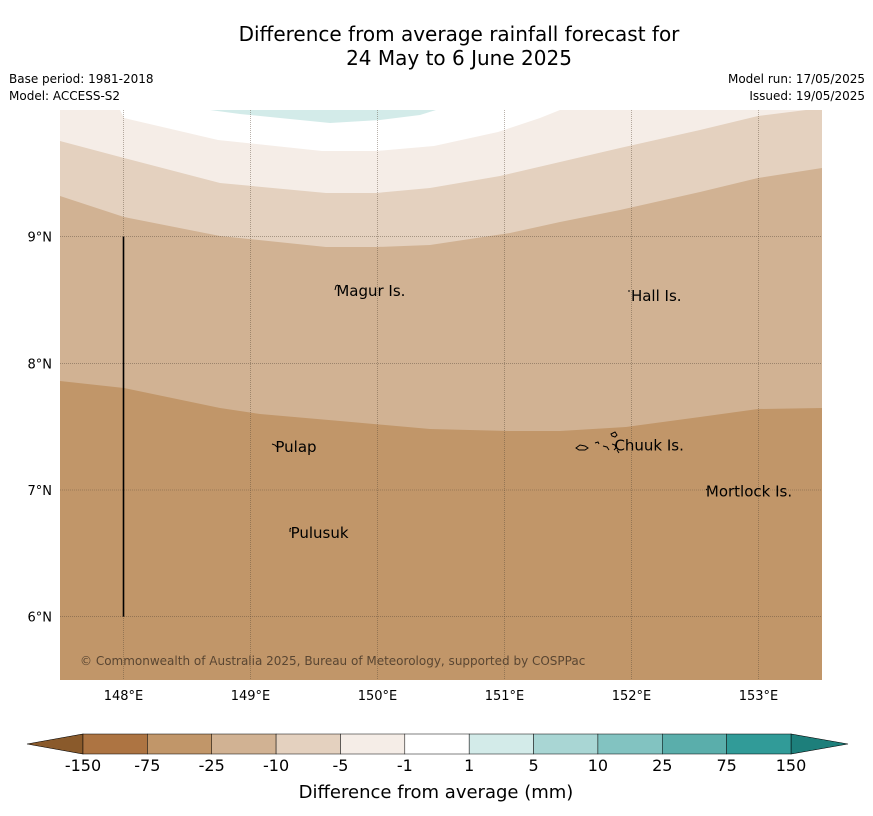 This screenshot has width=873, height=816. Describe the element at coordinates (436, 792) in the screenshot. I see `colorbar-title: Difference from average (mm)` at that location.